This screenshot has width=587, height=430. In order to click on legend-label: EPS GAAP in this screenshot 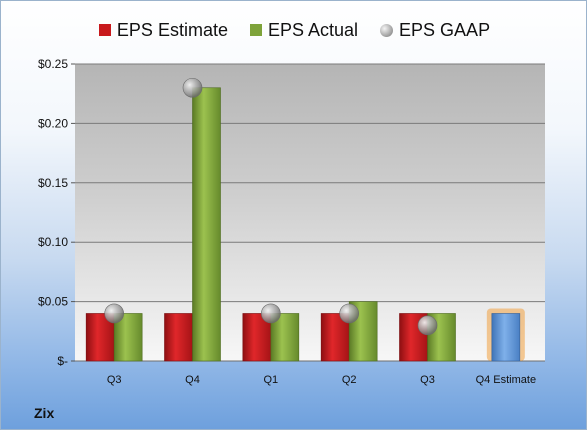, I will do `click(445, 29)`.